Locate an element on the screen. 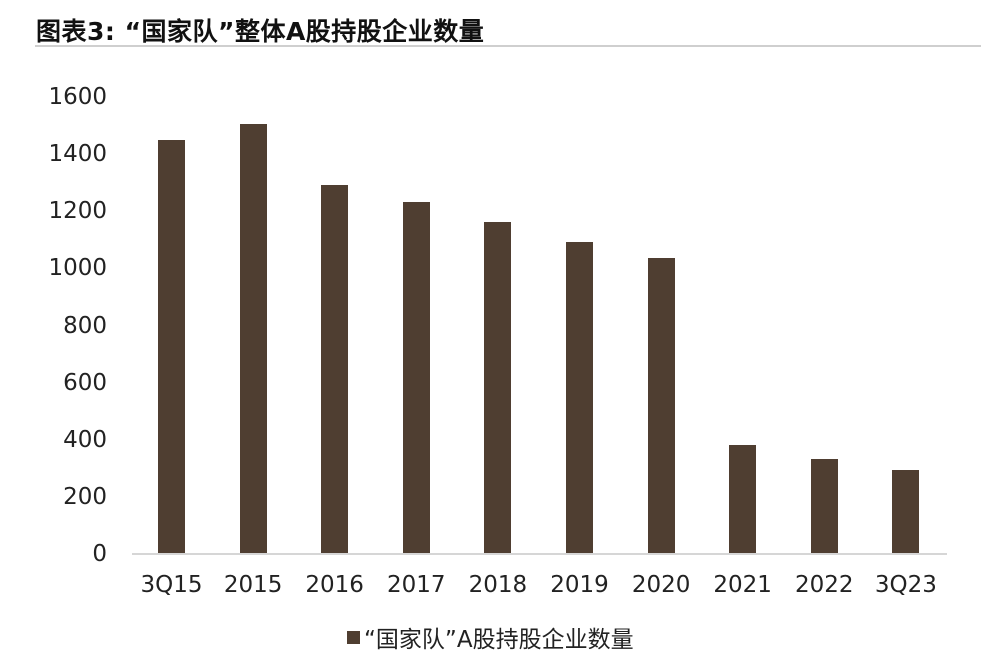  chart-title: 图表3: “国家队”整体A股持股企业数量 is located at coordinates (260, 31).